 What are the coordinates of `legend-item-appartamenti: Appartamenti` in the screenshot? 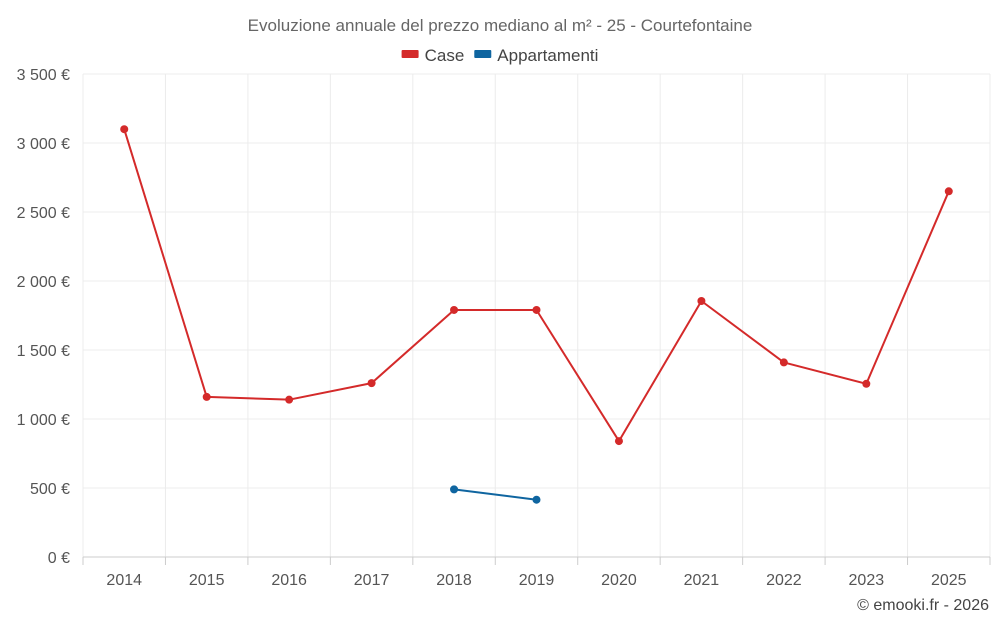 It's located at (536, 55).